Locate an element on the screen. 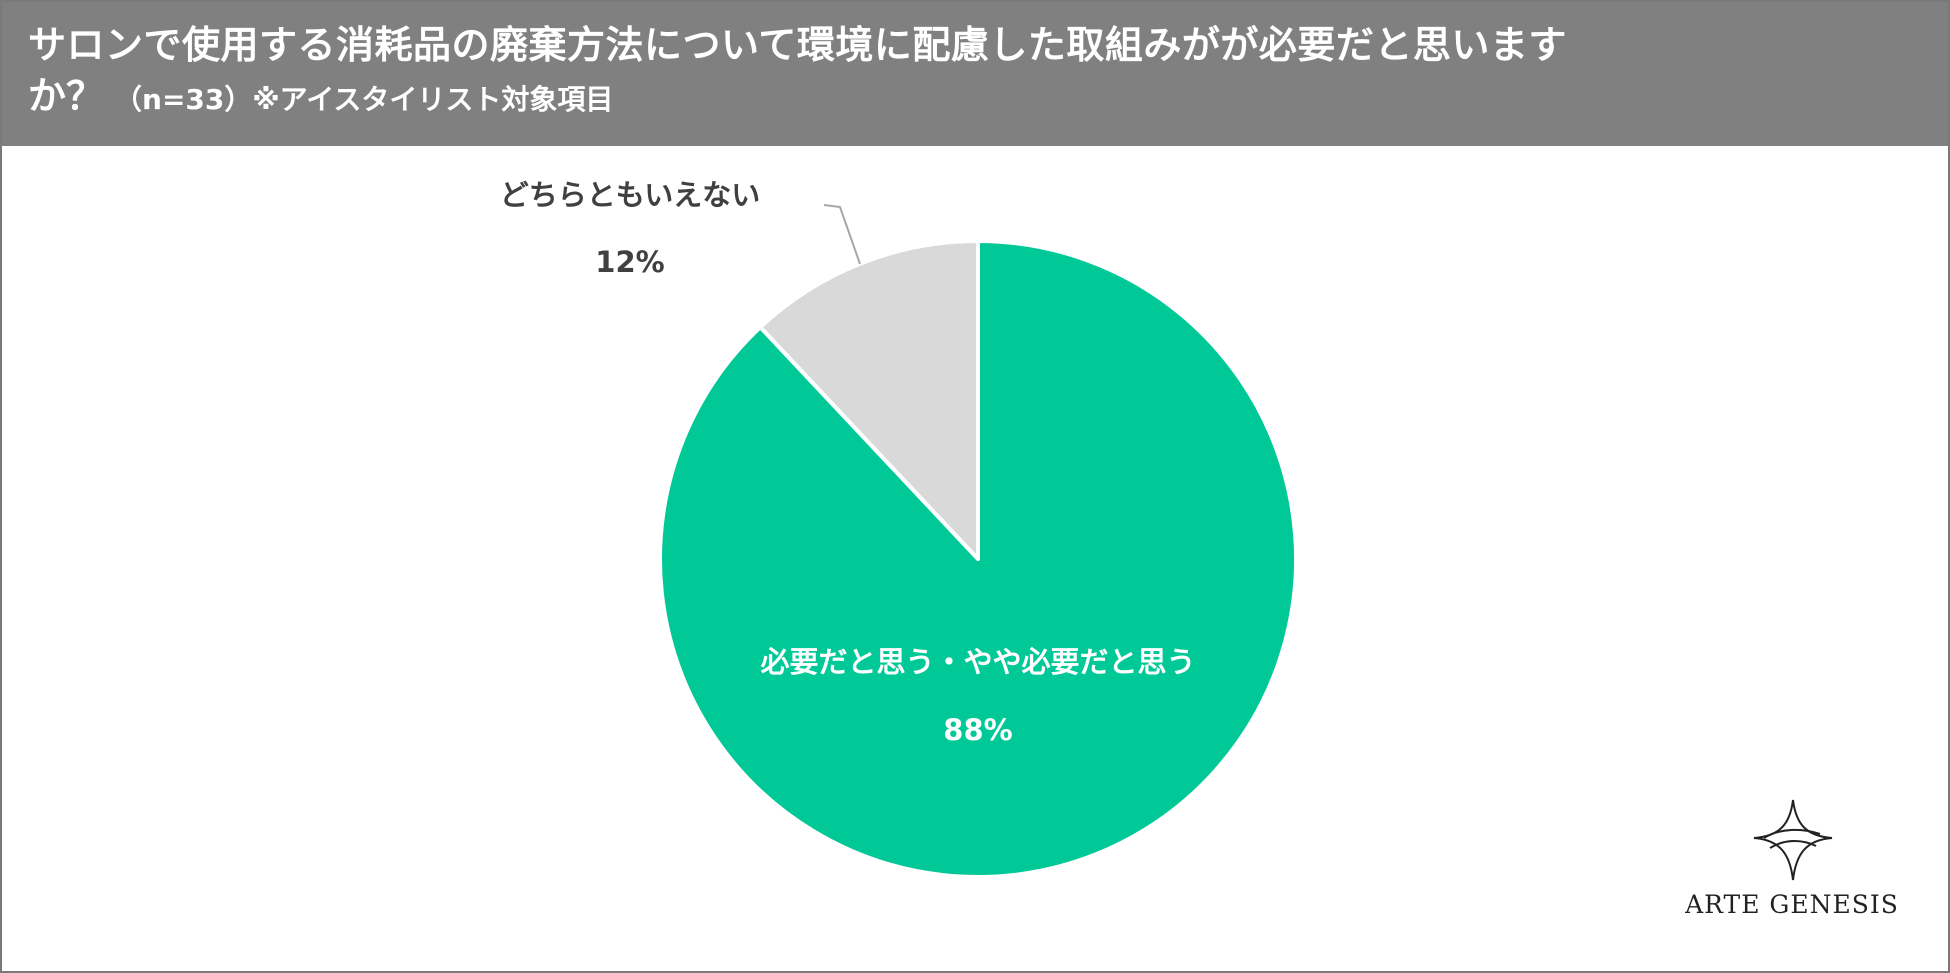  leader-lines is located at coordinates (842, 234).